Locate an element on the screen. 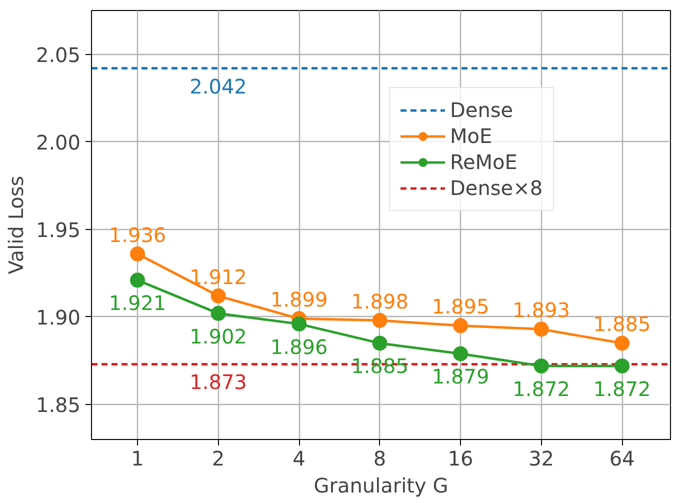 This screenshot has width=692, height=503. legend-label: ReMoE is located at coordinates (484, 162).